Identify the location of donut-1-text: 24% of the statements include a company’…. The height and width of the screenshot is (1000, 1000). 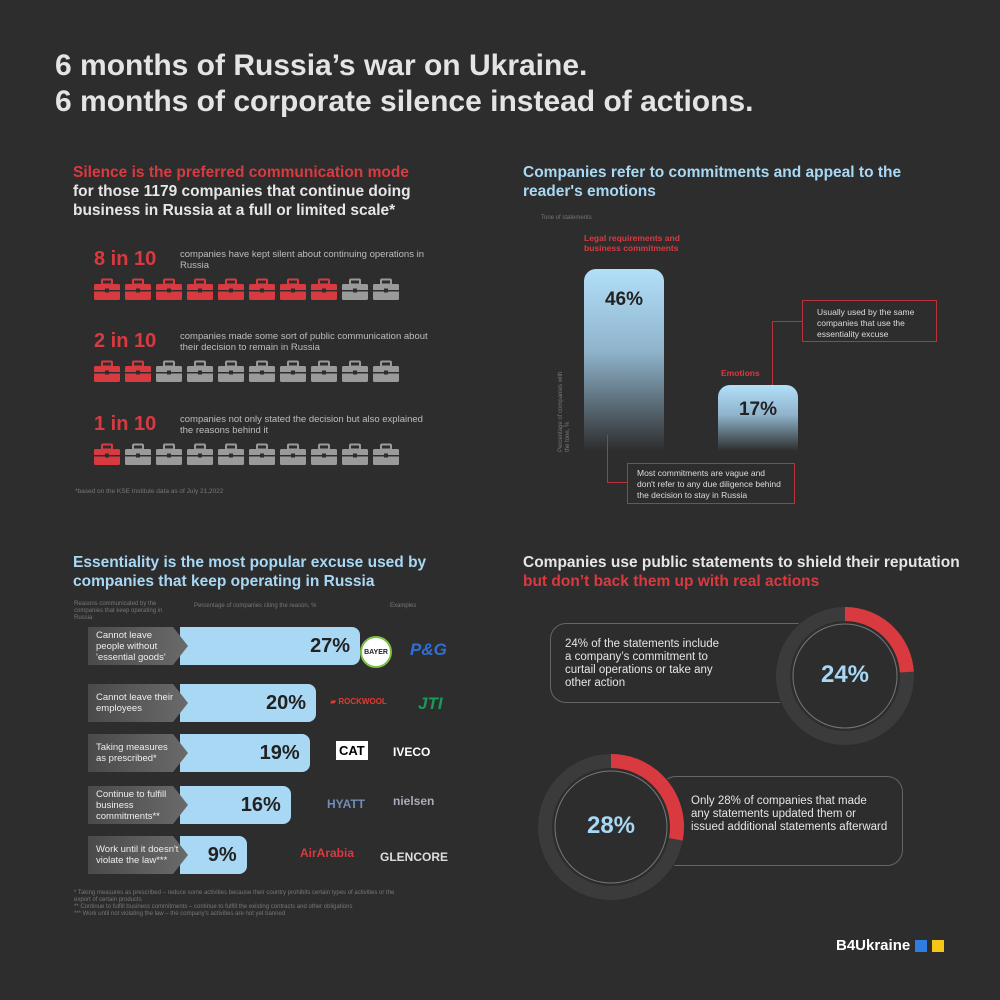
(680, 663).